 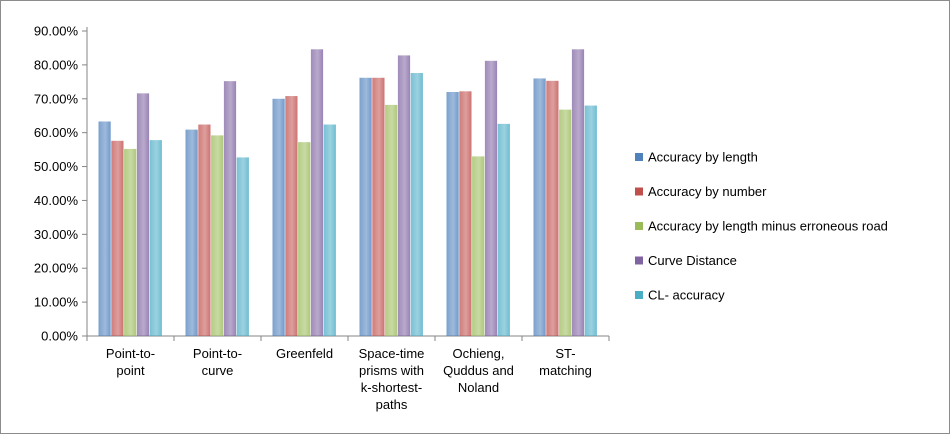 What do you see at coordinates (56, 31) in the screenshot?
I see `y-tick-label: 90.00%` at bounding box center [56, 31].